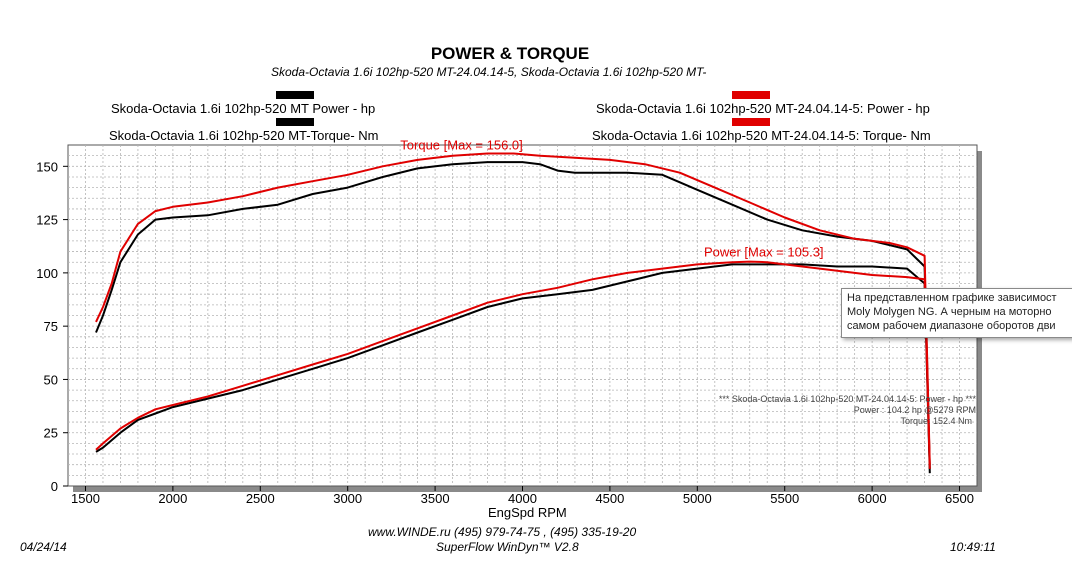 This screenshot has width=1072, height=566. I want to click on x-tick-label: 4500, so click(609, 498).